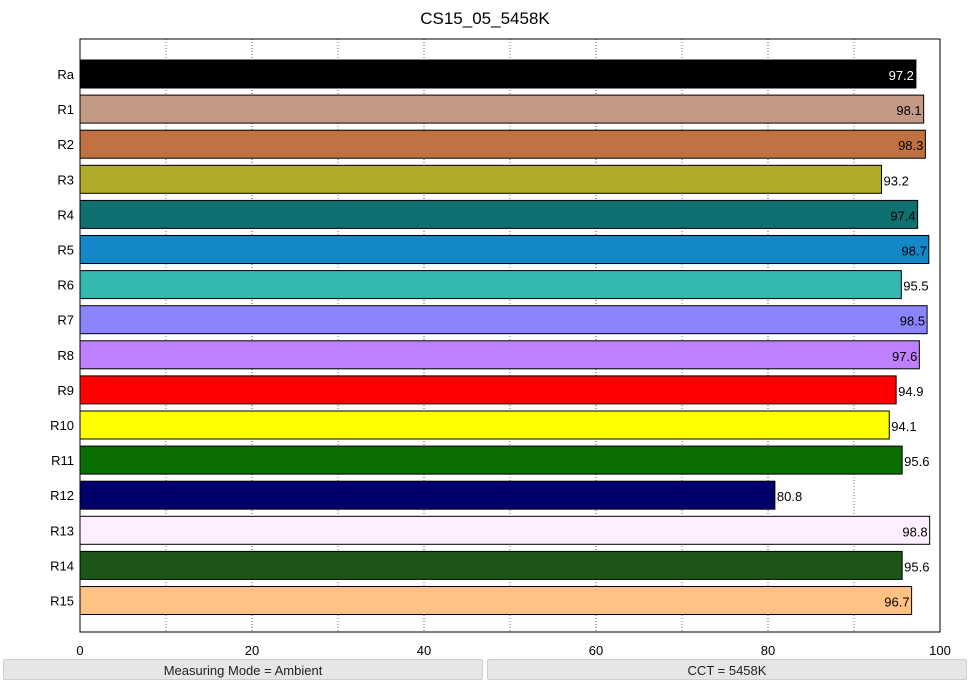  What do you see at coordinates (914, 531) in the screenshot?
I see `value-label: 98.8` at bounding box center [914, 531].